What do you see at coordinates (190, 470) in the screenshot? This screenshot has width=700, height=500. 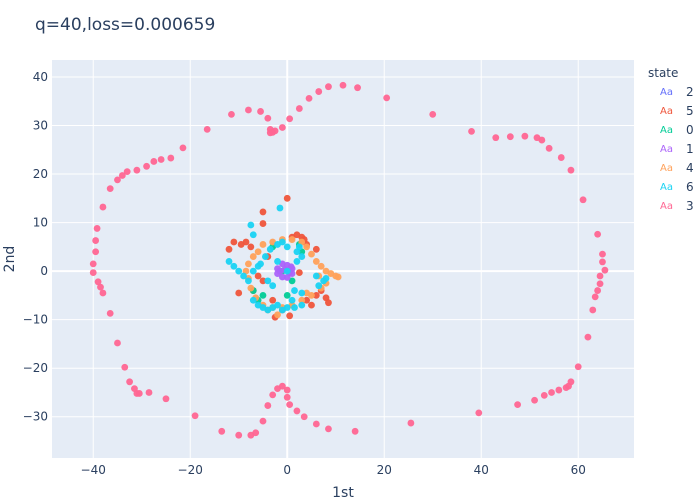 I see `x-tick-label: −20` at bounding box center [190, 470].